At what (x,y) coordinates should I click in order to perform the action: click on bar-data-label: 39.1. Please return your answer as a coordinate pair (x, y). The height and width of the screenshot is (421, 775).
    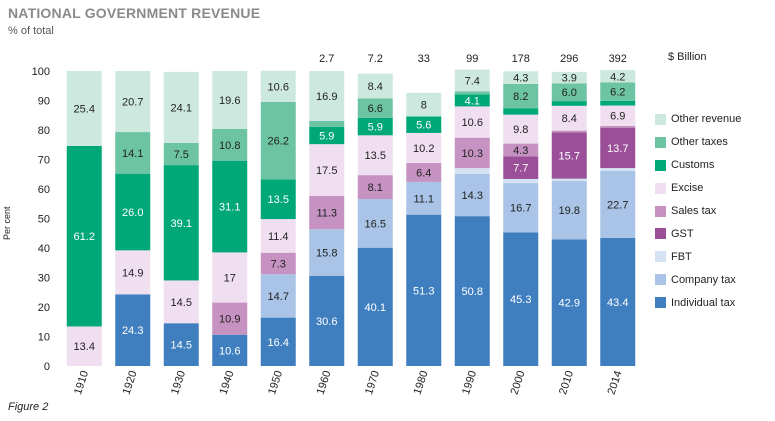
    Looking at the image, I should click on (181, 224).